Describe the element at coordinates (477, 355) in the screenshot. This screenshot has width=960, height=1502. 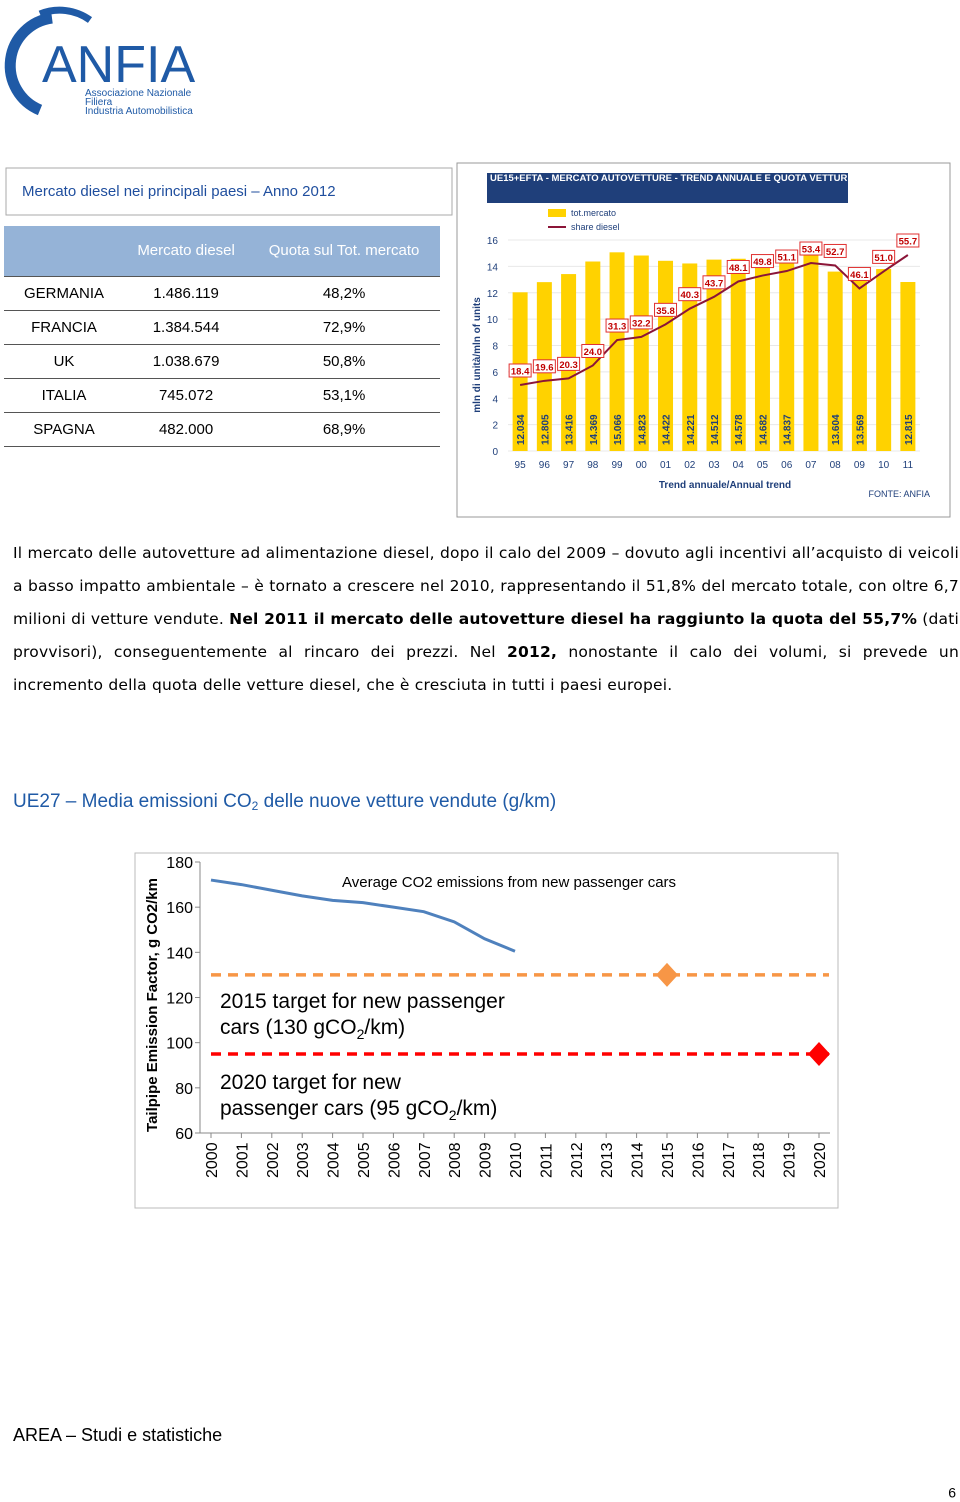
I see `y-axis-label: mln di unità/mln of units` at that location.